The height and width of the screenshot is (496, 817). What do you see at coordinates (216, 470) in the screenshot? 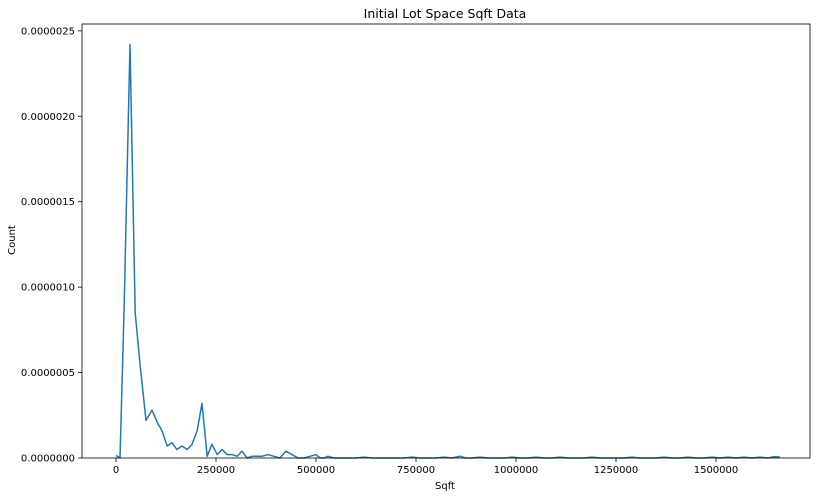
I see `x-tick-label: 250000` at bounding box center [216, 470].